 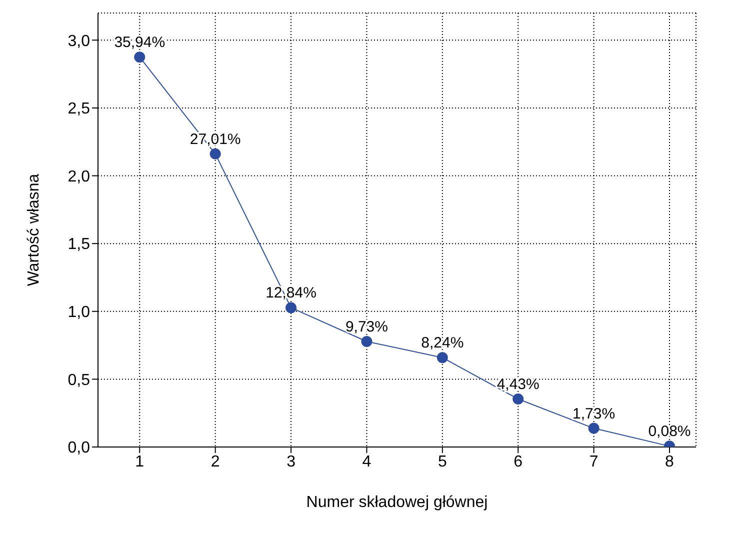 I want to click on annotation: 35,94%, so click(x=140, y=43).